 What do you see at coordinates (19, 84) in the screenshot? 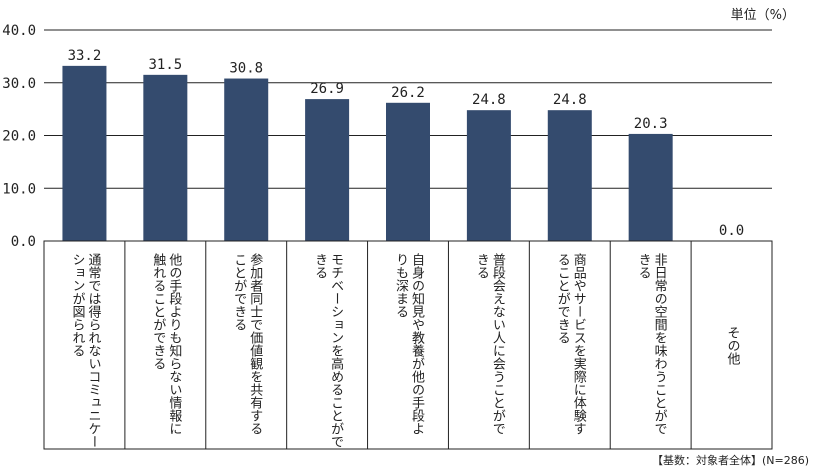
I see `y-tick-label: 30.0` at bounding box center [19, 84].